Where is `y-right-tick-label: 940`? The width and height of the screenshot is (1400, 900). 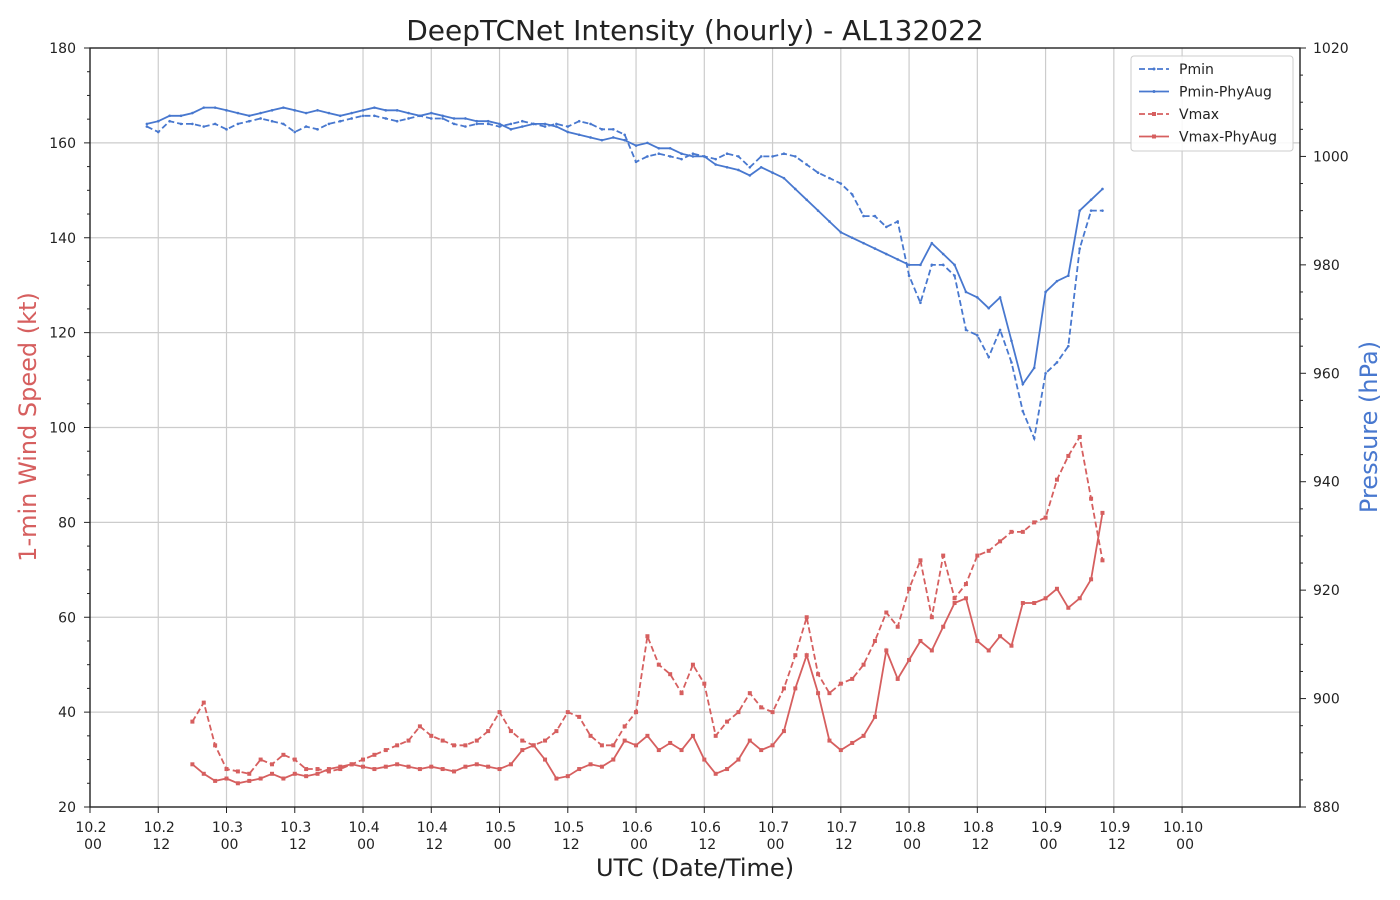
y-right-tick-label: 940 is located at coordinates (1326, 483).